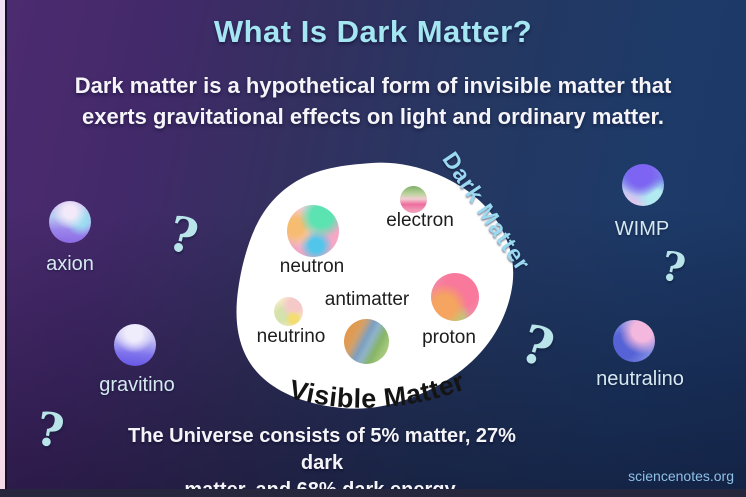 This screenshot has height=497, width=746. What do you see at coordinates (70, 264) in the screenshot?
I see `candidate-label-axion: axion` at bounding box center [70, 264].